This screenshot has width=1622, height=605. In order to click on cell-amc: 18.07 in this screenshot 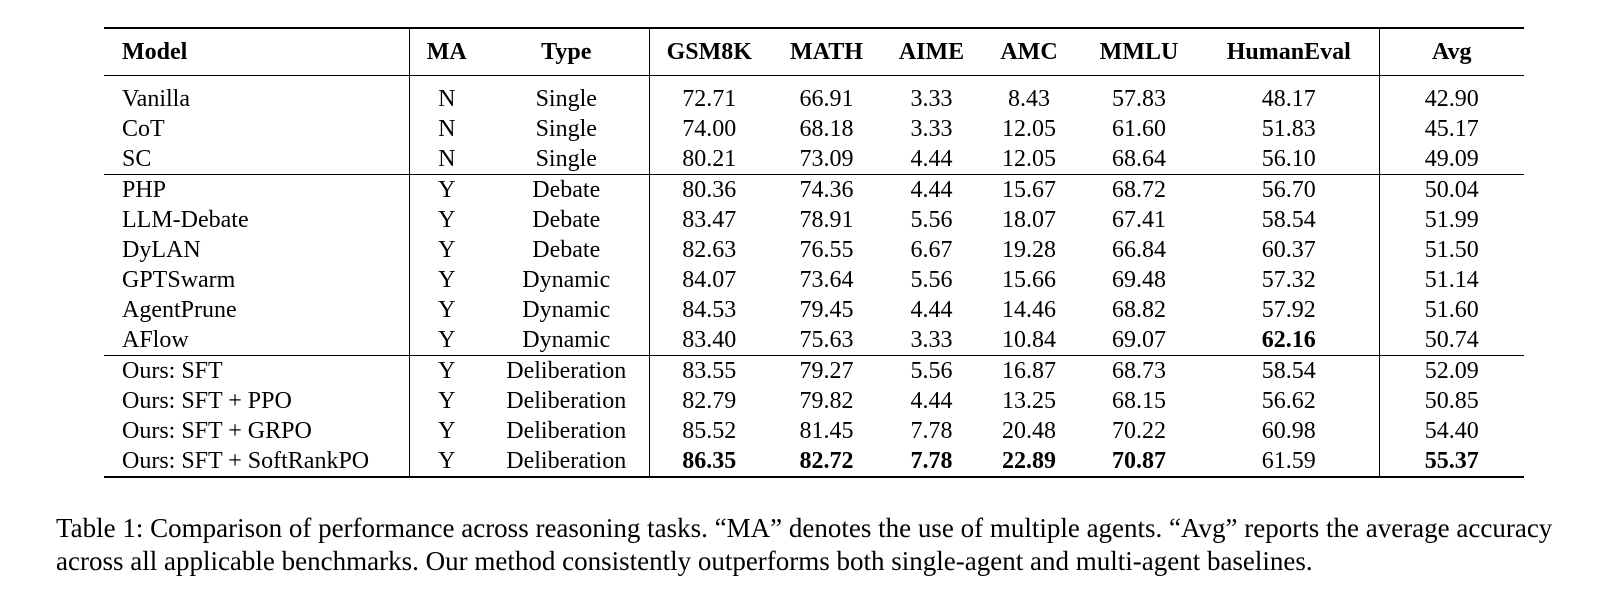, I will do `click(1029, 220)`.